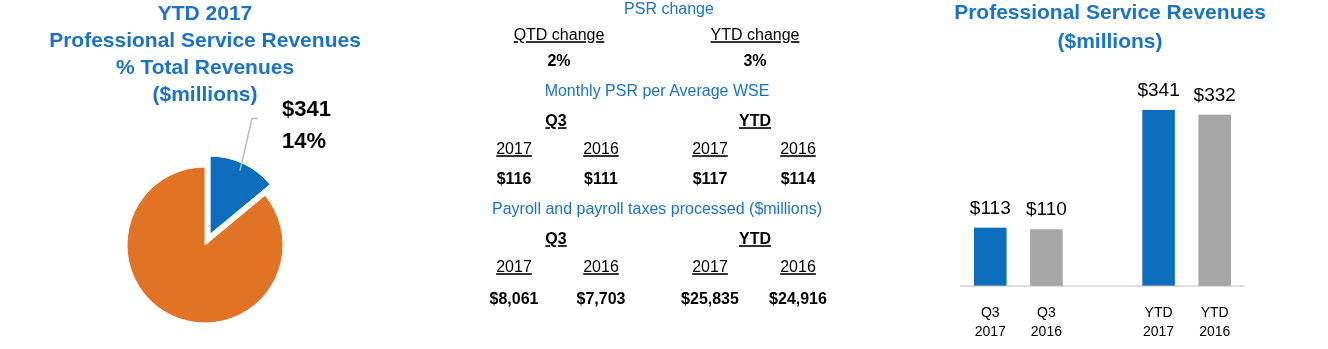  What do you see at coordinates (514, 299) in the screenshot?
I see `text: $8,061` at bounding box center [514, 299].